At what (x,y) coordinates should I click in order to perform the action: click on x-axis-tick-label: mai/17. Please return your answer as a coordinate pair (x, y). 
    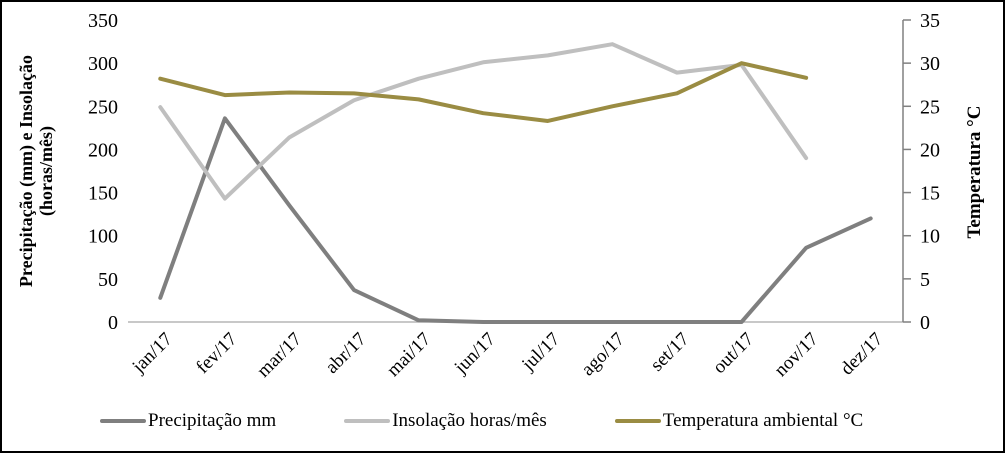
    Looking at the image, I should click on (409, 355).